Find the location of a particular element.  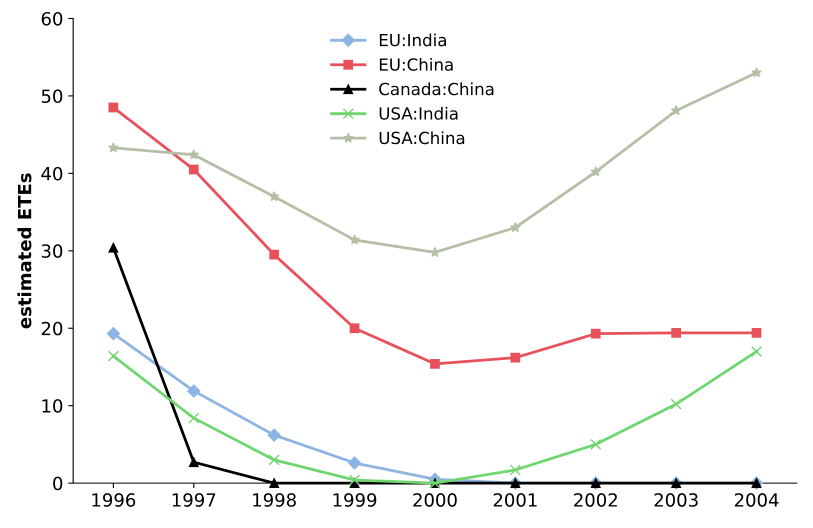

legend-label: EU:China is located at coordinates (416, 64).